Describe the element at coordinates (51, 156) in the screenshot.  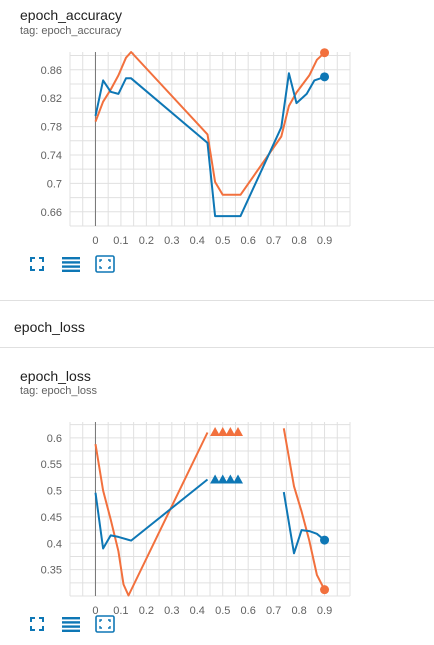
I see `y-tick-label: 0.74` at that location.